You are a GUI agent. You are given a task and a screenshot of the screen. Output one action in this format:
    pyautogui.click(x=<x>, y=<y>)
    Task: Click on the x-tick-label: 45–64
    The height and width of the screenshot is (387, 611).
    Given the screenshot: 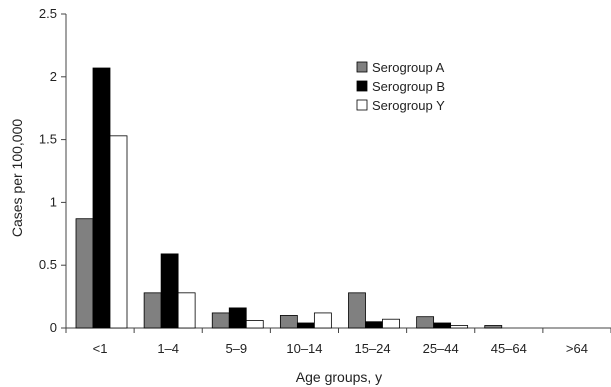 What is the action you would take?
    pyautogui.click(x=509, y=348)
    